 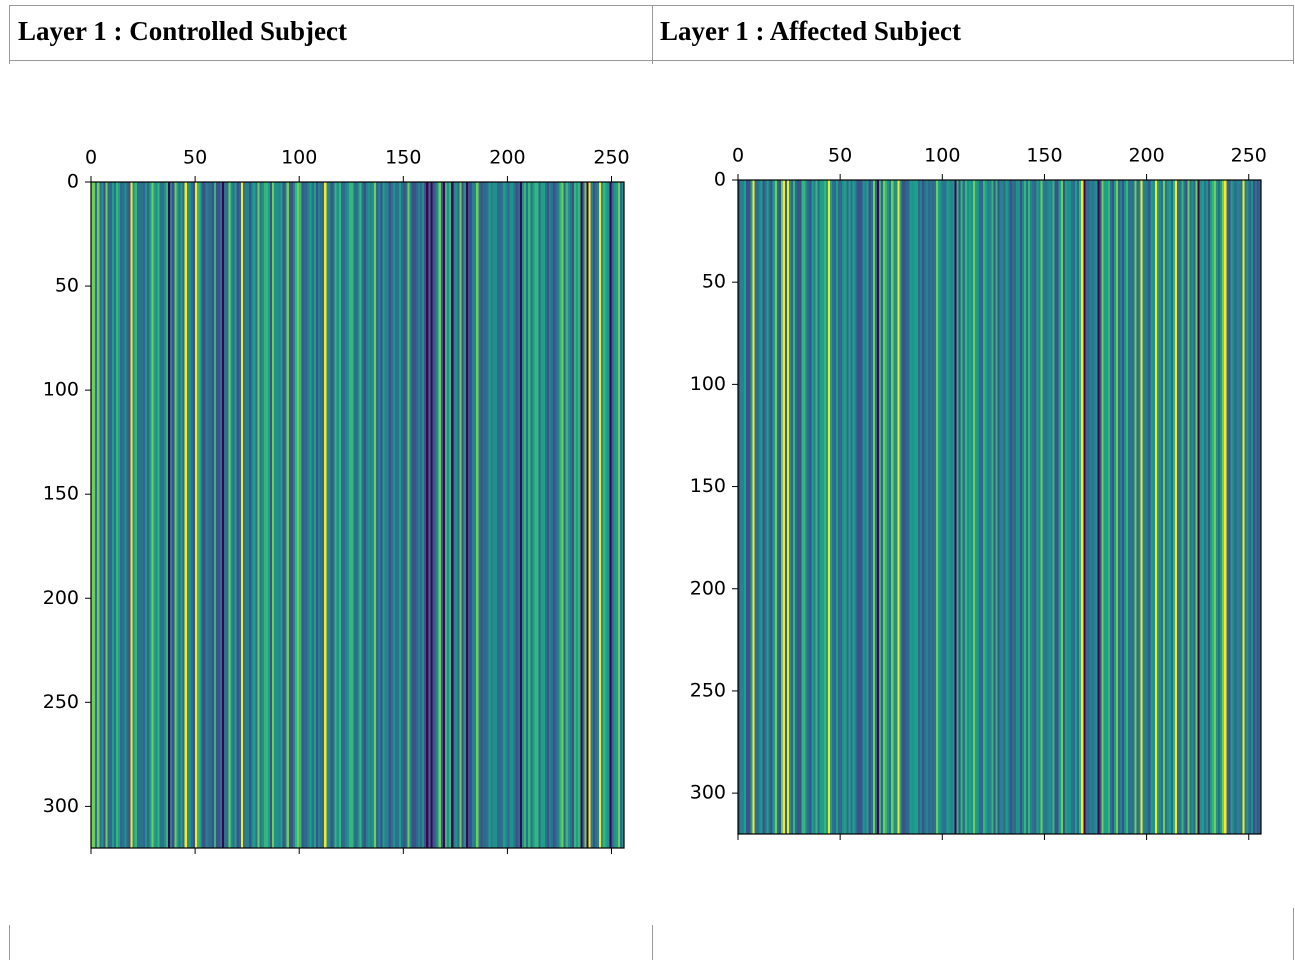 I want to click on header-row, so click(x=651, y=33).